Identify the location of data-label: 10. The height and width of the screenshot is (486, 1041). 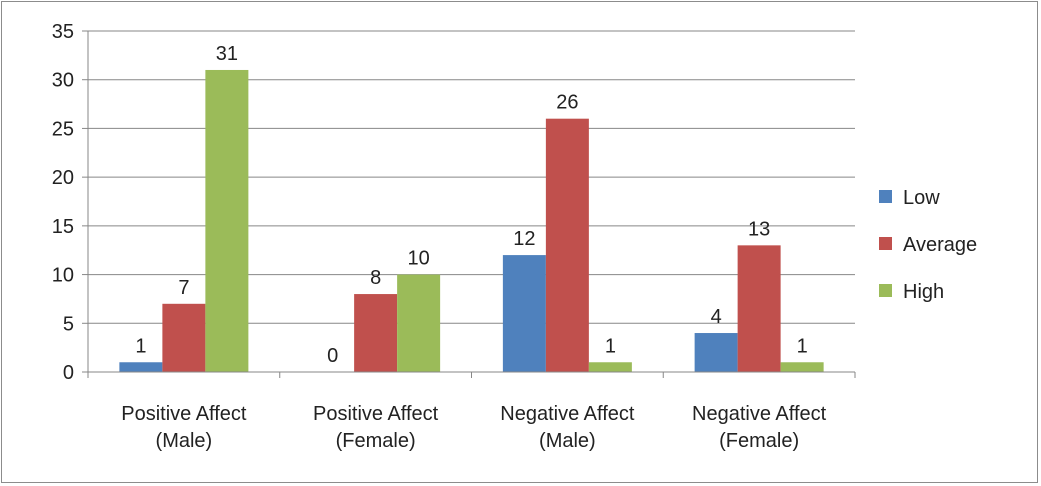
(419, 259).